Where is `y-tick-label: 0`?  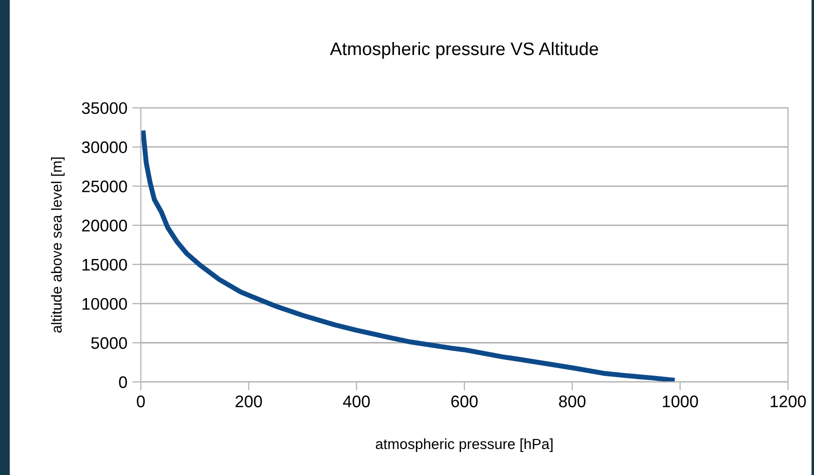 y-tick-label: 0 is located at coordinates (123, 382).